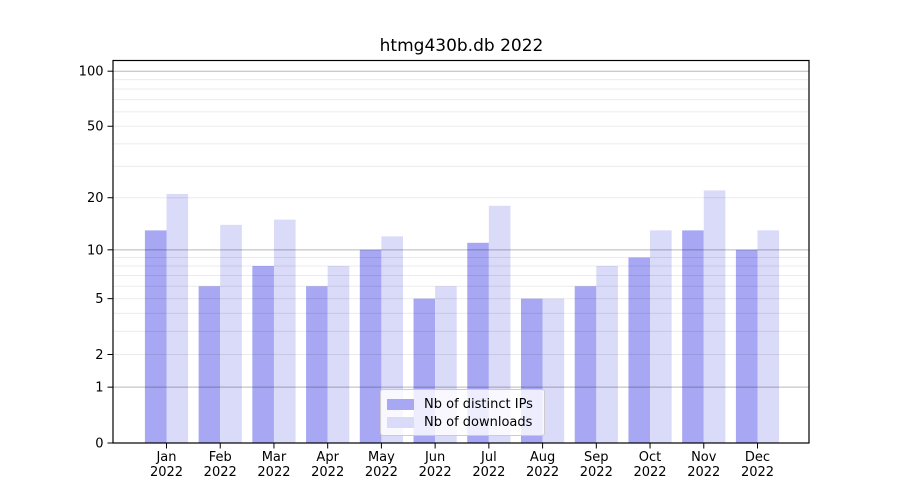  Describe the element at coordinates (661, 336) in the screenshot. I see `bar-downloads-oct` at that location.